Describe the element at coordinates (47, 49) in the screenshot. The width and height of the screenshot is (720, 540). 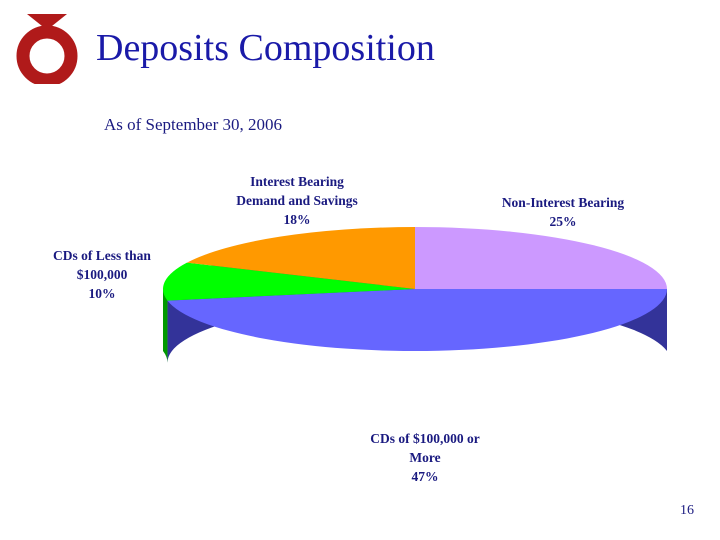
I see `logo-icon` at that location.